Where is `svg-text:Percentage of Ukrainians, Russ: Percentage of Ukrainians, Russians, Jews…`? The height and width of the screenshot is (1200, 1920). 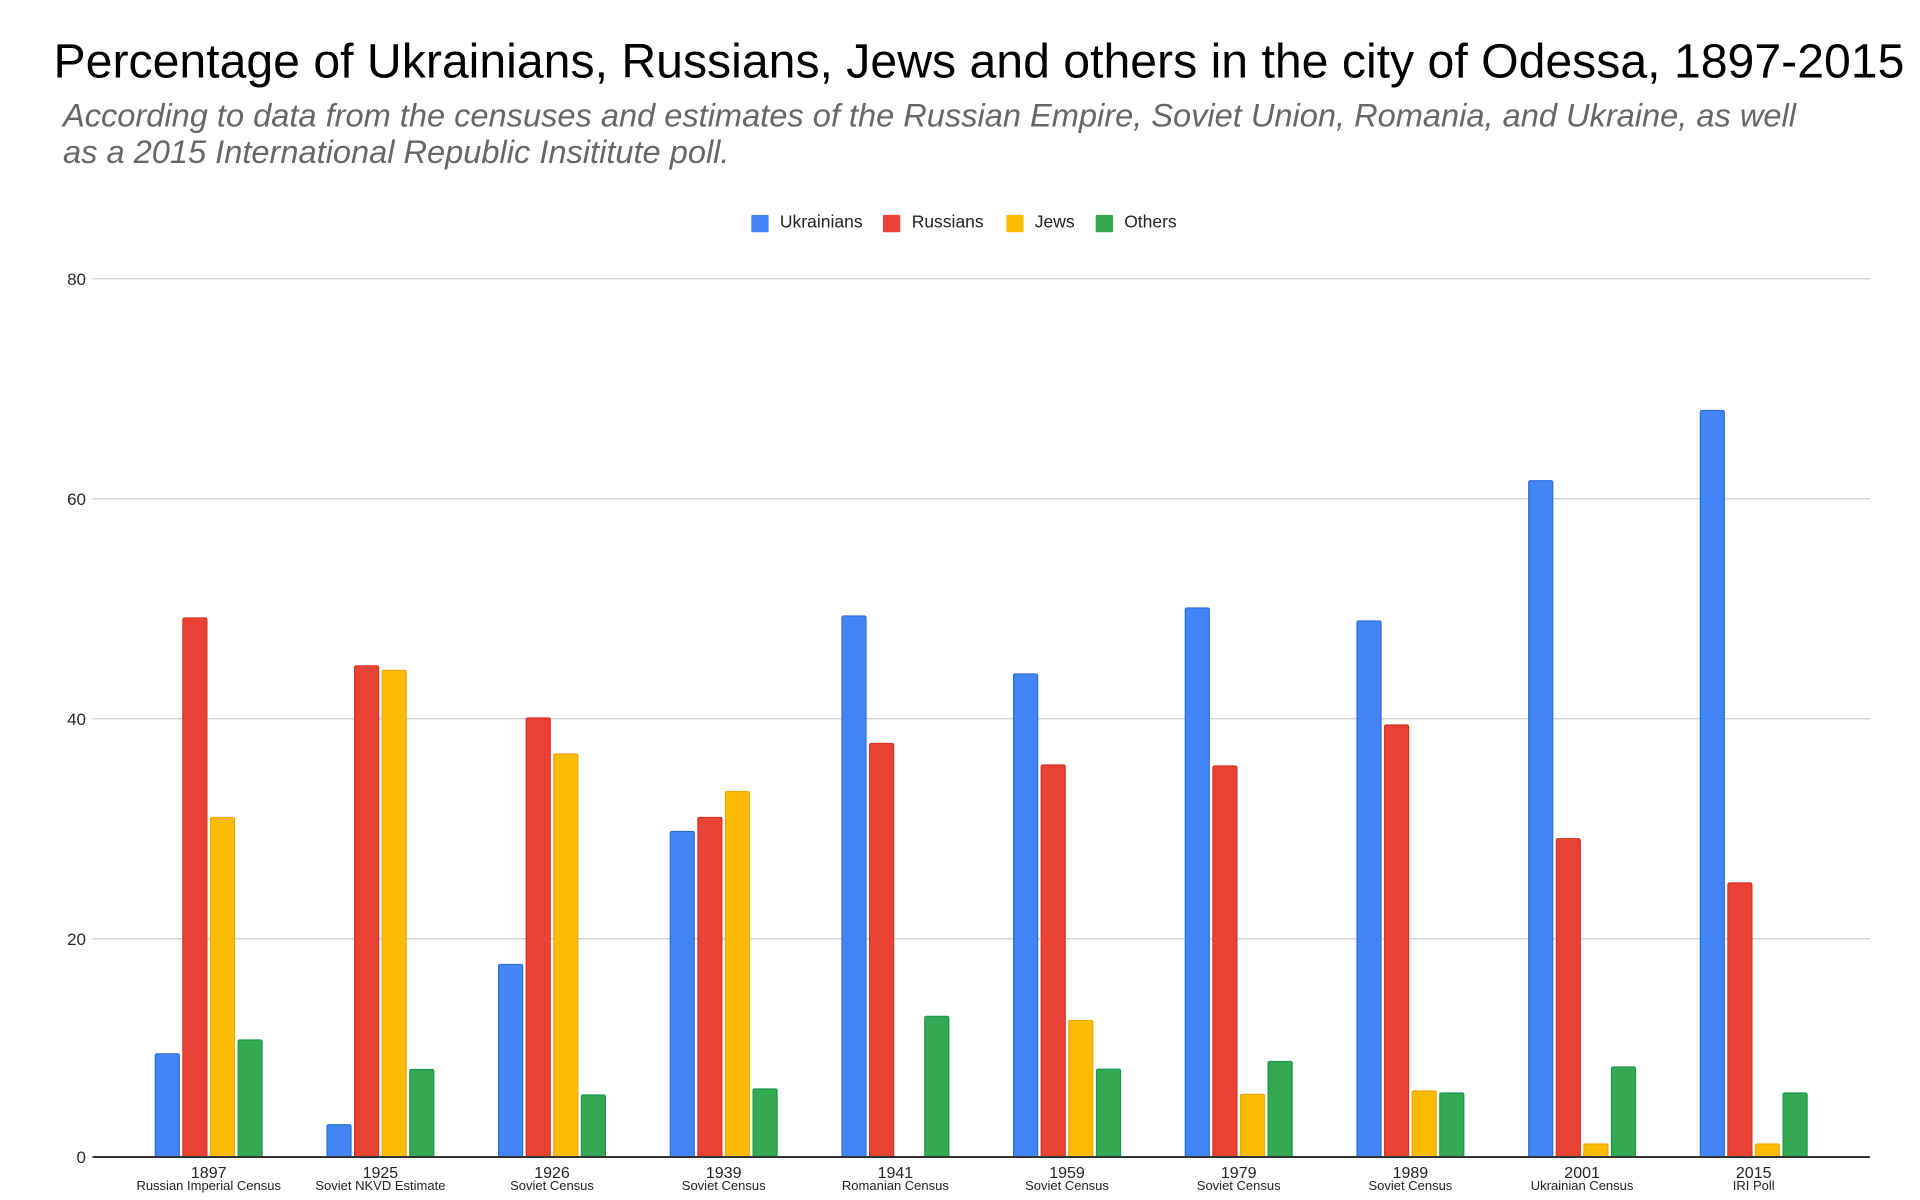
svg-text:Percentage of Ukrainians, Russ: Percentage of Ukrainians, Russians, Jews… is located at coordinates (979, 61).